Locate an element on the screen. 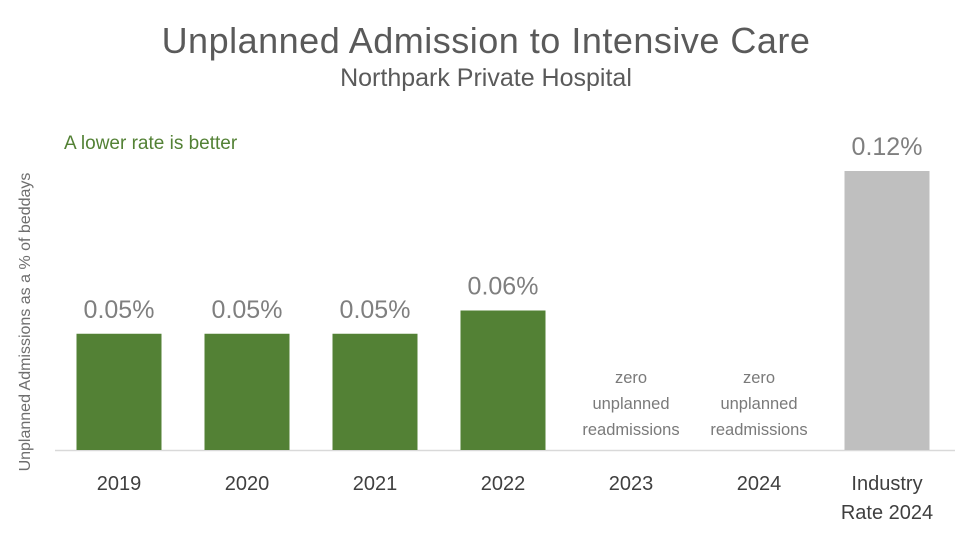 The image size is (972, 533). chart-subtitle: Northpark Private Hospital is located at coordinates (486, 78).